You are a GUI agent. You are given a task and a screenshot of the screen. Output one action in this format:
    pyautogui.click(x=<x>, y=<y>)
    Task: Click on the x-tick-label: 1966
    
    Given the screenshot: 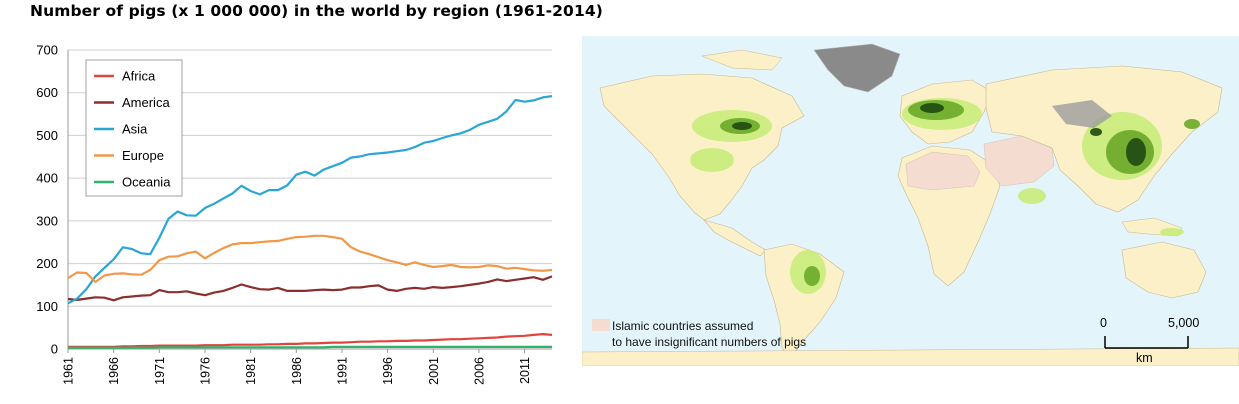 What is the action you would take?
    pyautogui.click(x=114, y=371)
    